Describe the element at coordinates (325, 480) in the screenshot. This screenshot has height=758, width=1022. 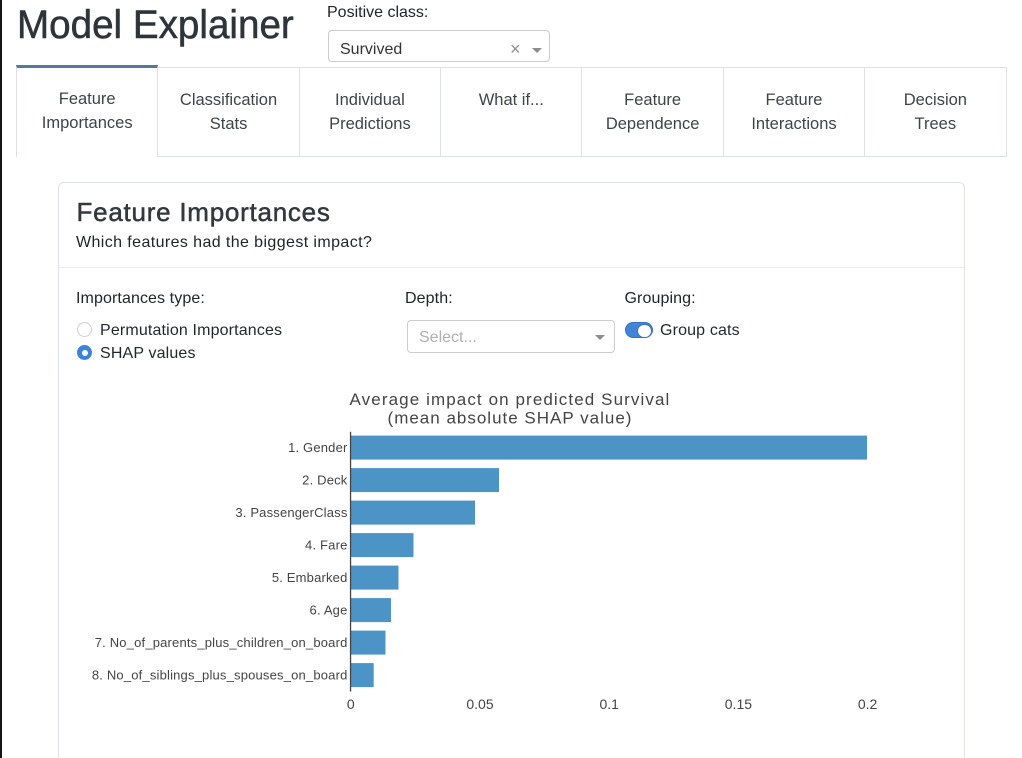
I see `svg-text: 2. Deck` at that location.